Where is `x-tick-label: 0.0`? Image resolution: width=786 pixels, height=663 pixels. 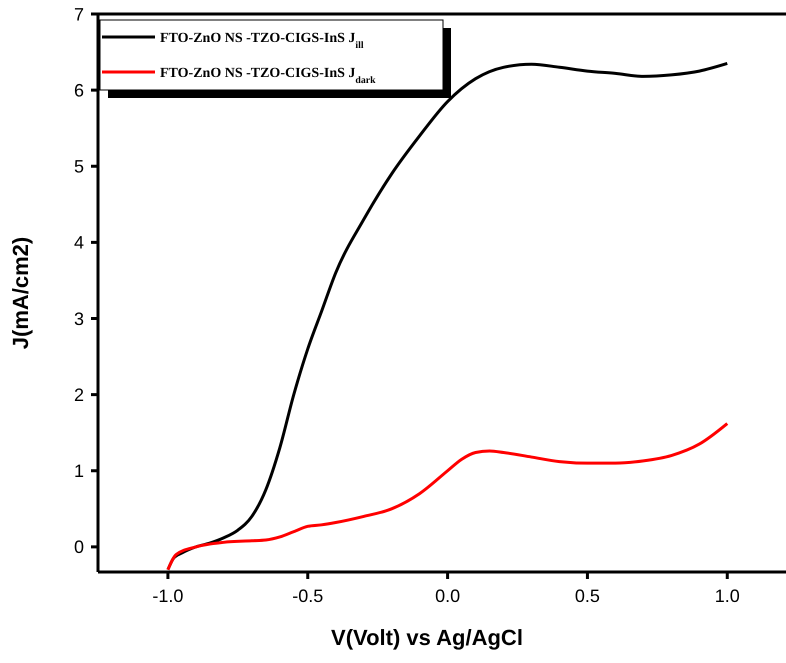
x-tick-label: 0.0 is located at coordinates (447, 596).